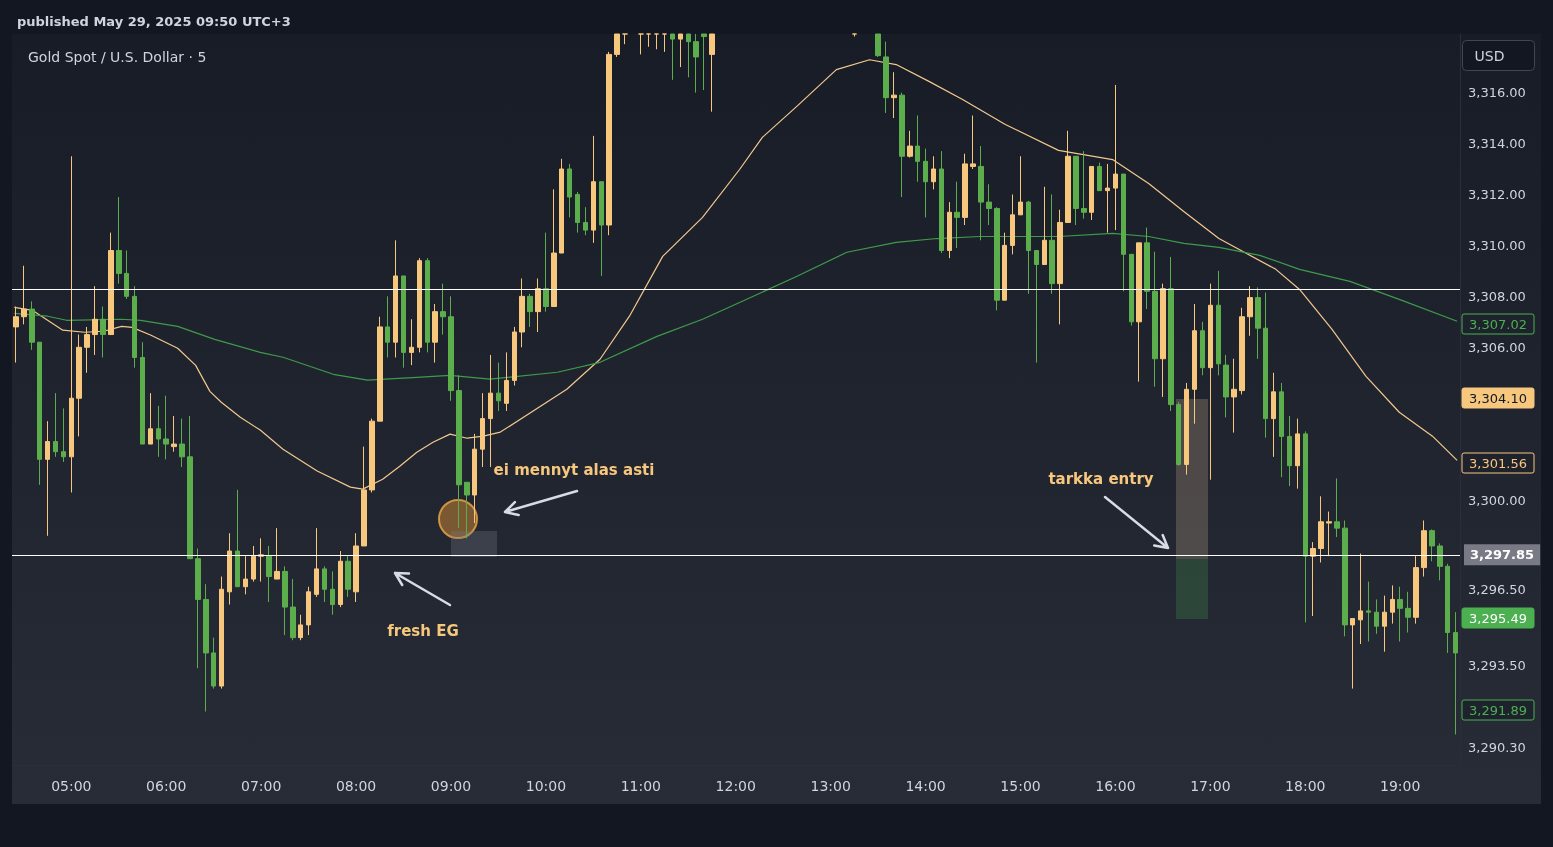  Describe the element at coordinates (1210, 786) in the screenshot. I see `x-tick-label: 17:00` at that location.